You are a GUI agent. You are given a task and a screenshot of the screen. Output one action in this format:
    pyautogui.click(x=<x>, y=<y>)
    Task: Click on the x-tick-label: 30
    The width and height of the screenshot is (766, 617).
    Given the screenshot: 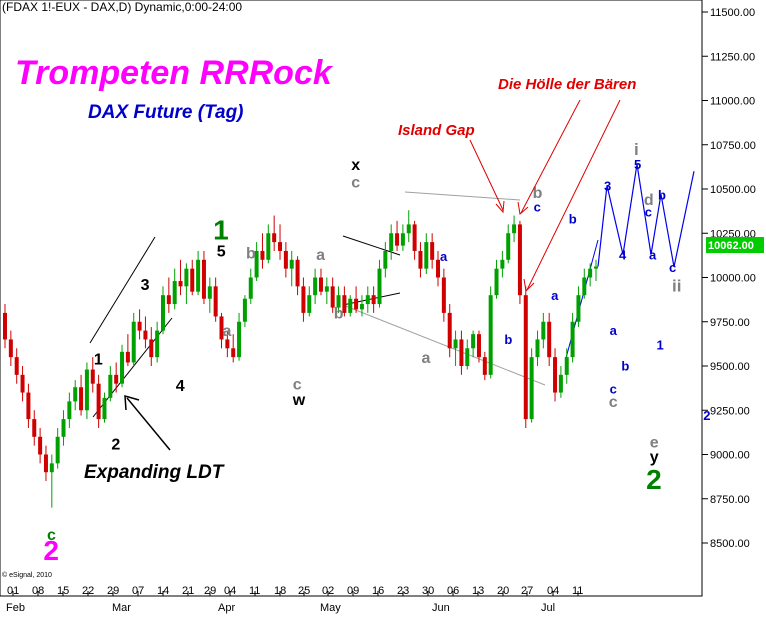 What is the action you would take?
    pyautogui.click(x=428, y=591)
    